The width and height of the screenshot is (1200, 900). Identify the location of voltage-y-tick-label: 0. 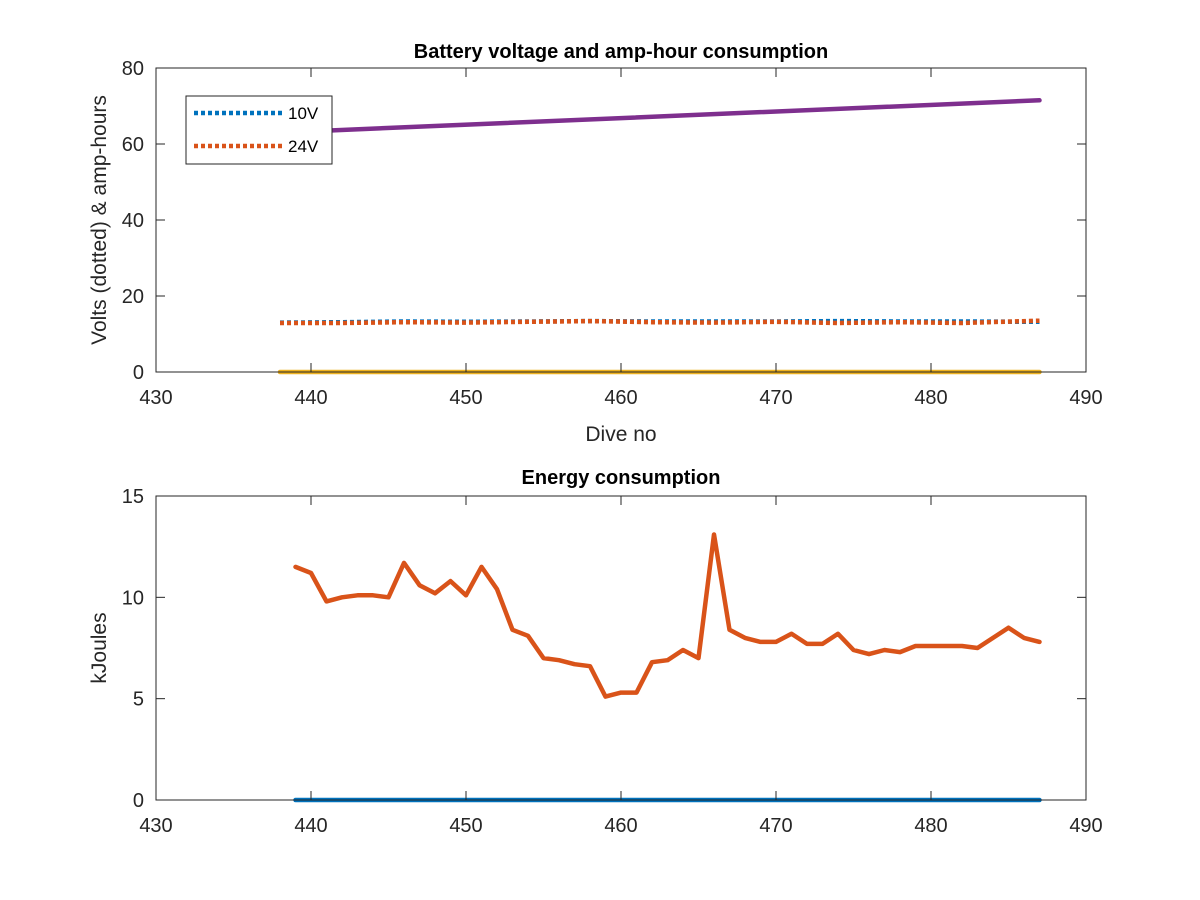
(138, 373).